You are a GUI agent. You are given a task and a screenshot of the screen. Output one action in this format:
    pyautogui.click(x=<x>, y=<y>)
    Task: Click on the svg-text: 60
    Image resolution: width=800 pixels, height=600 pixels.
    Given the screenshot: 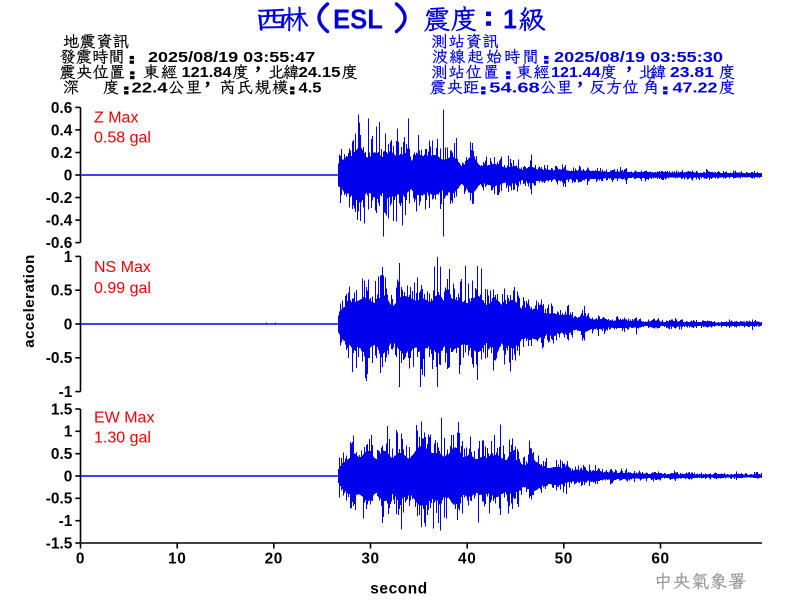 What is the action you would take?
    pyautogui.click(x=660, y=559)
    